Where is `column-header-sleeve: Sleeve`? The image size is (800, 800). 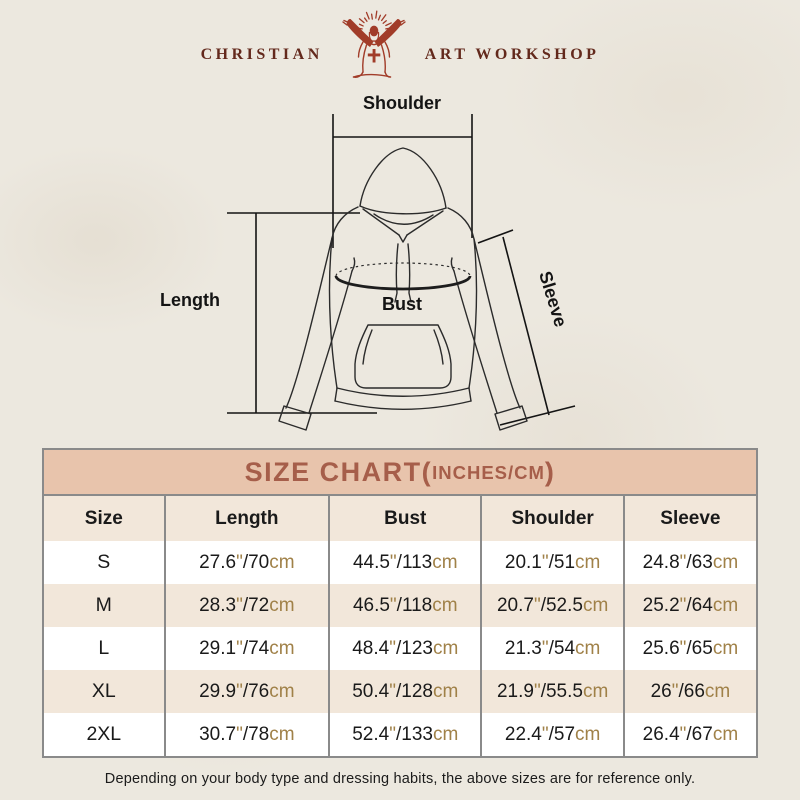 column-header-sleeve: Sleeve is located at coordinates (689, 518).